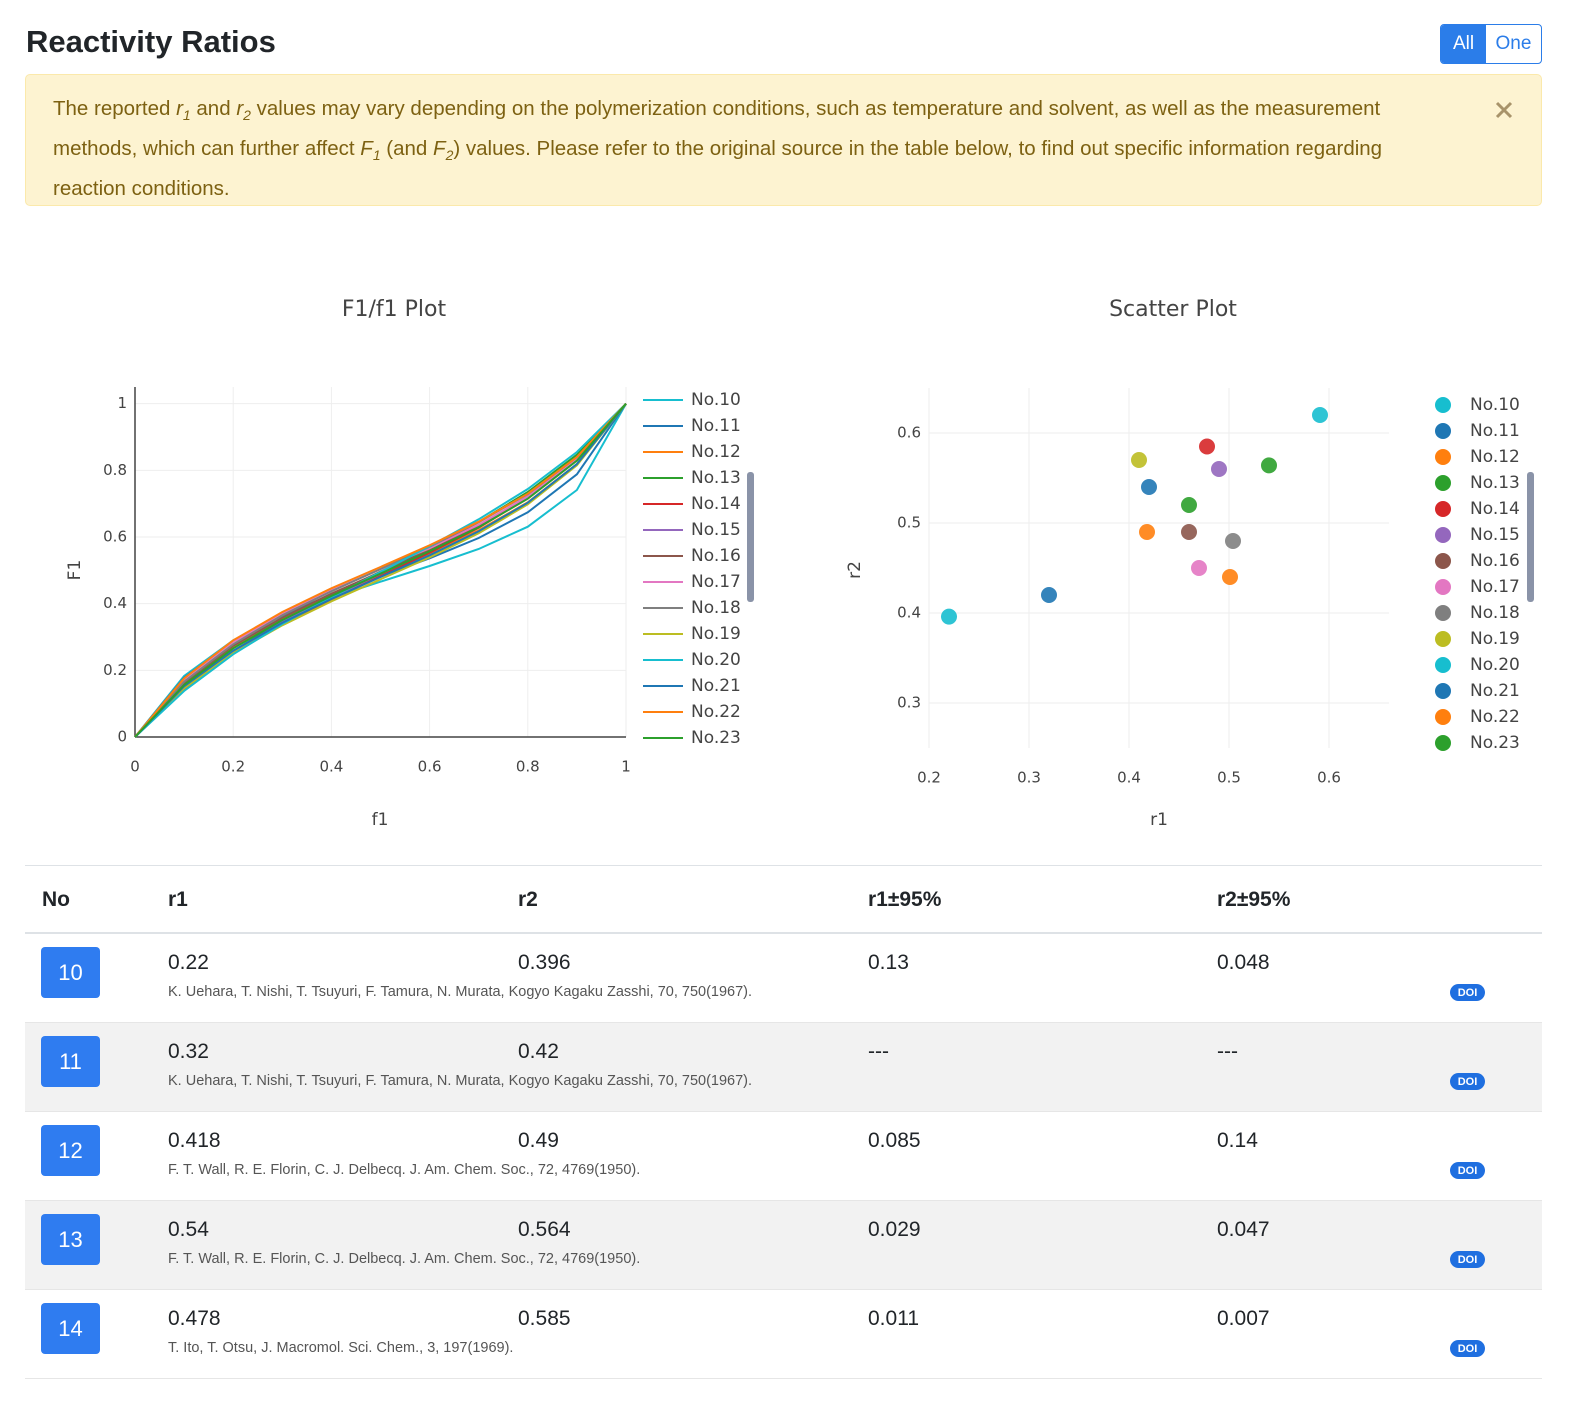  Describe the element at coordinates (894, 1229) in the screenshot. I see `table-cell: 0.029` at that location.